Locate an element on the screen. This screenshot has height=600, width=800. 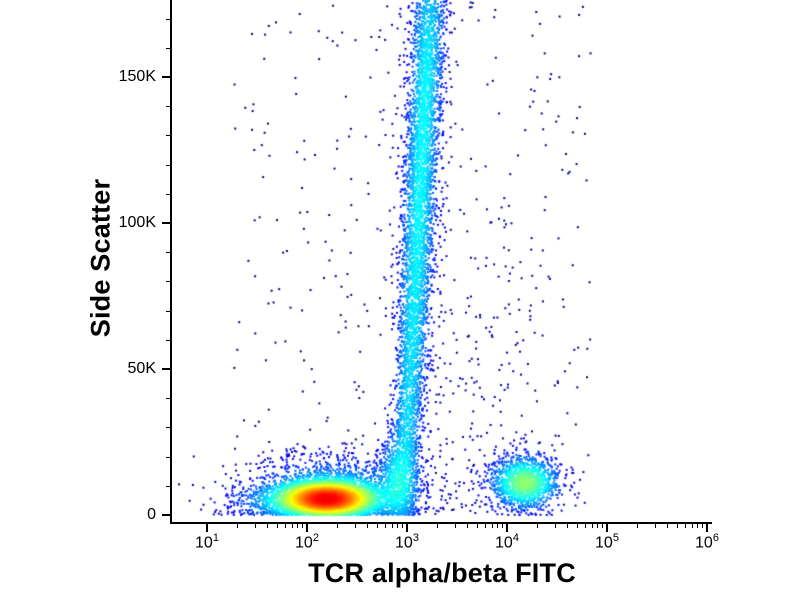
y-tick-label: 150K is located at coordinates (137, 76).